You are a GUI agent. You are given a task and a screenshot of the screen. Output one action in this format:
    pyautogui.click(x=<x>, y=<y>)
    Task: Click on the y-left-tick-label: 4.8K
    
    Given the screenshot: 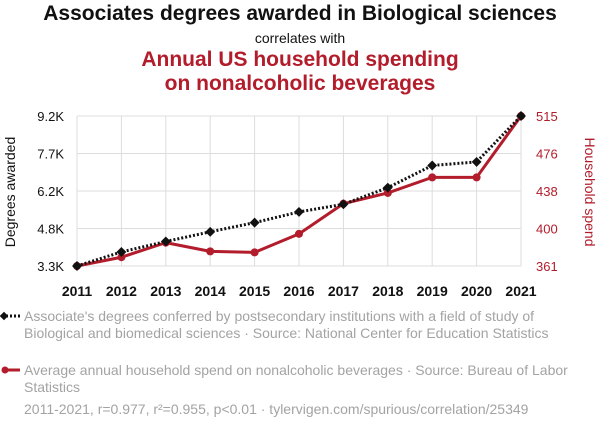 What is the action you would take?
    pyautogui.click(x=50, y=229)
    